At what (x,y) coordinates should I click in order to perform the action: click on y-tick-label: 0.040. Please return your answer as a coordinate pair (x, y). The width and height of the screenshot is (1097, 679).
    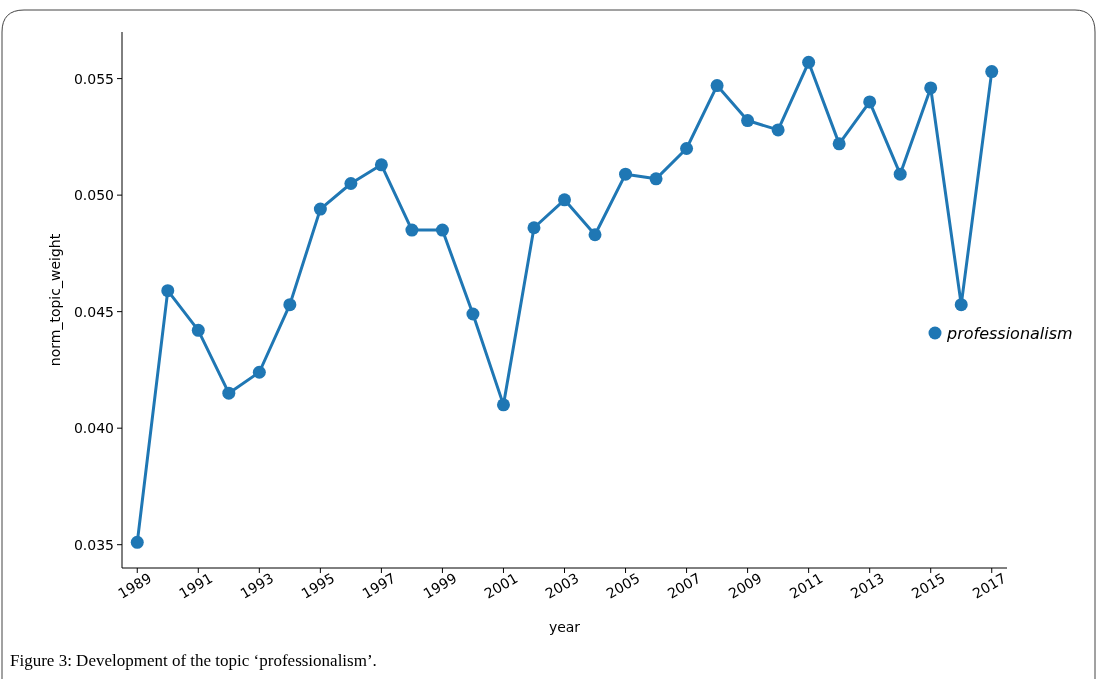
    Looking at the image, I should click on (93, 428).